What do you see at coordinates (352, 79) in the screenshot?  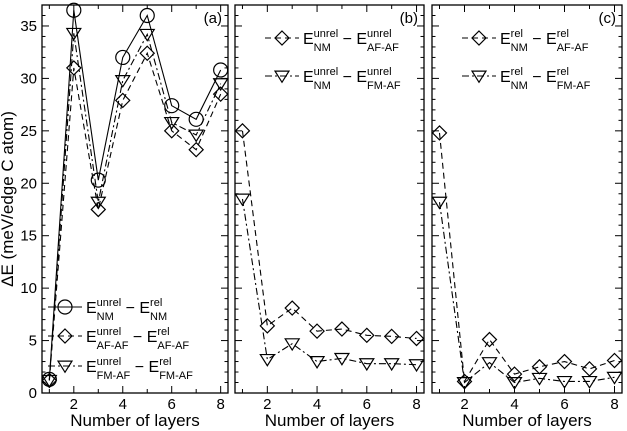 I see `legend-label: Eunrel NM − Eunrel FM-AF` at bounding box center [352, 79].